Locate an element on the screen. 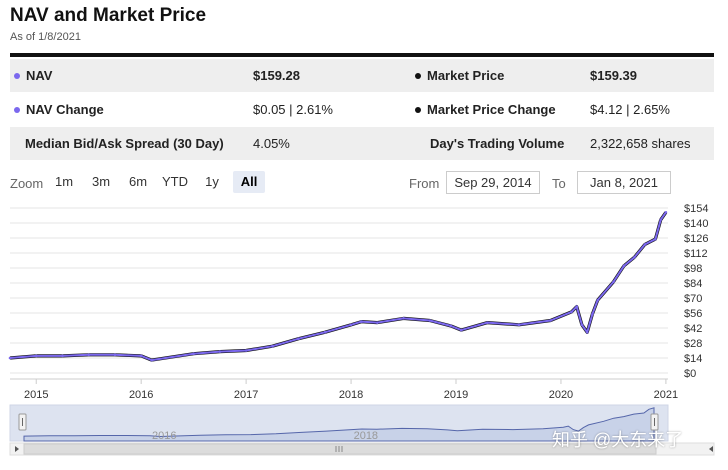 This screenshot has width=728, height=470. market-price-change-label-group: Market Price Change is located at coordinates (485, 109).